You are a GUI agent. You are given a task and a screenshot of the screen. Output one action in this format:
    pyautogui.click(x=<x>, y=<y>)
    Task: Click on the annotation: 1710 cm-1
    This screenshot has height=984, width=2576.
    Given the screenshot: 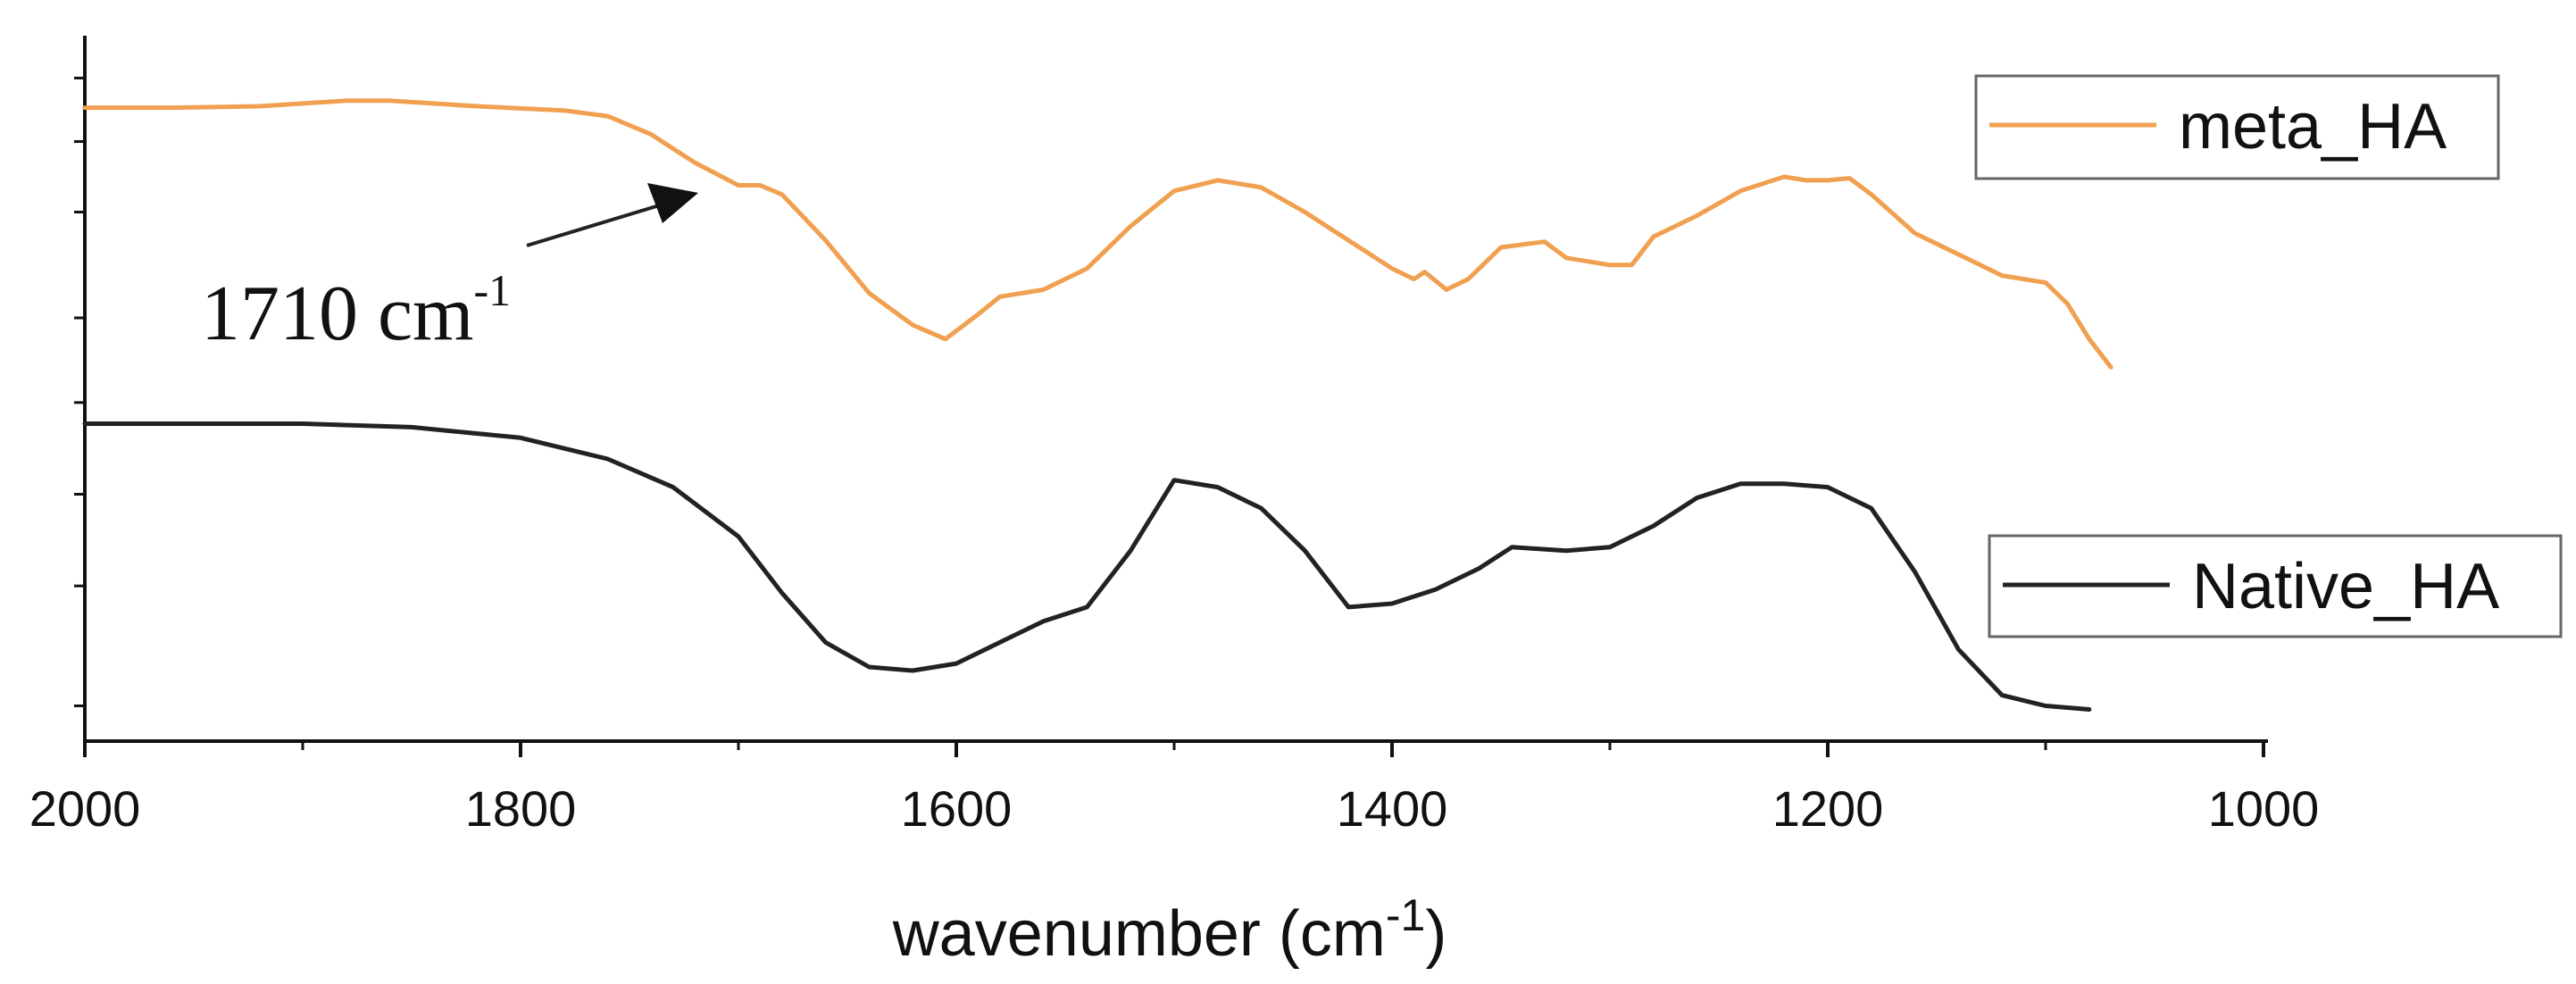 What is the action you would take?
    pyautogui.click(x=449, y=270)
    